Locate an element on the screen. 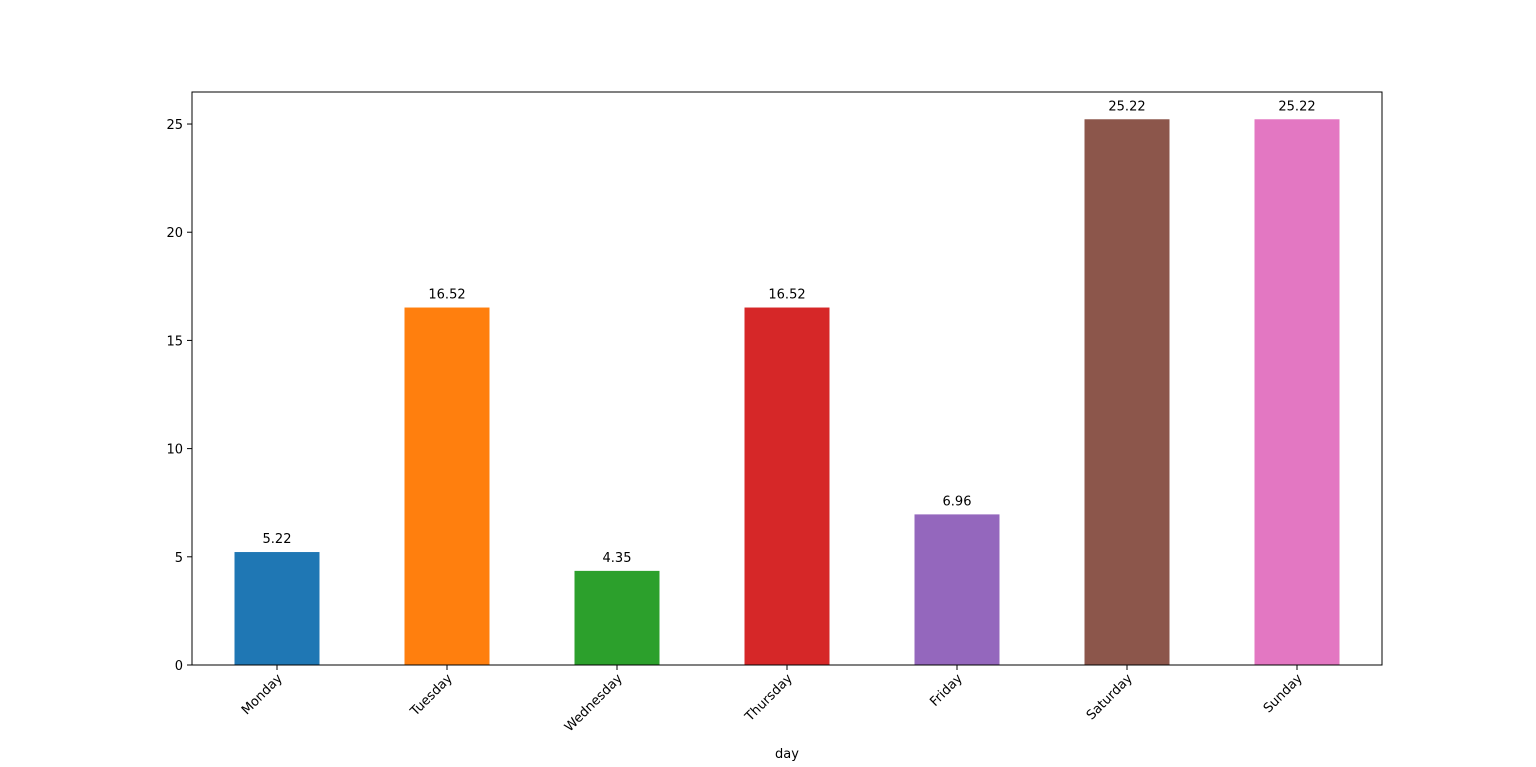 This screenshot has height=767, width=1536. x-tick-label-wednesday: Wednesday is located at coordinates (594, 703).